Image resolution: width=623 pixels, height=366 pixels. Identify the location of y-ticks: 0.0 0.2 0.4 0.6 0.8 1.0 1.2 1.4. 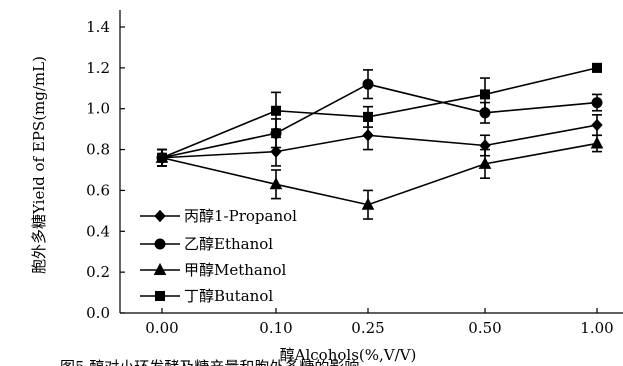
(105, 170).